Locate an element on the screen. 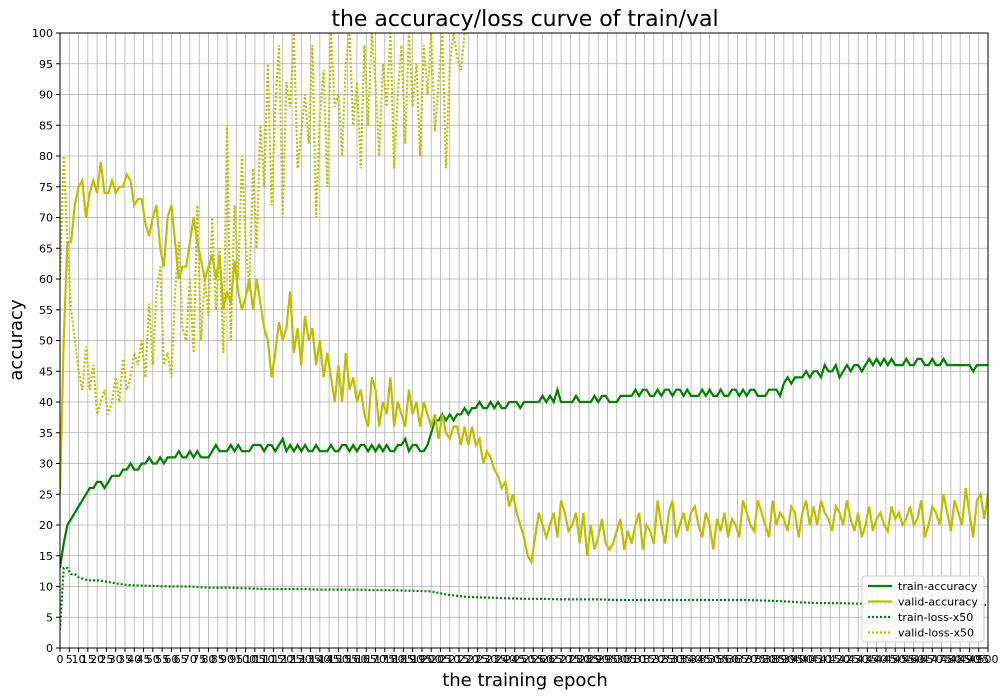 This screenshot has height=696, width=1008. x-tick-label: 215 is located at coordinates (459, 659).